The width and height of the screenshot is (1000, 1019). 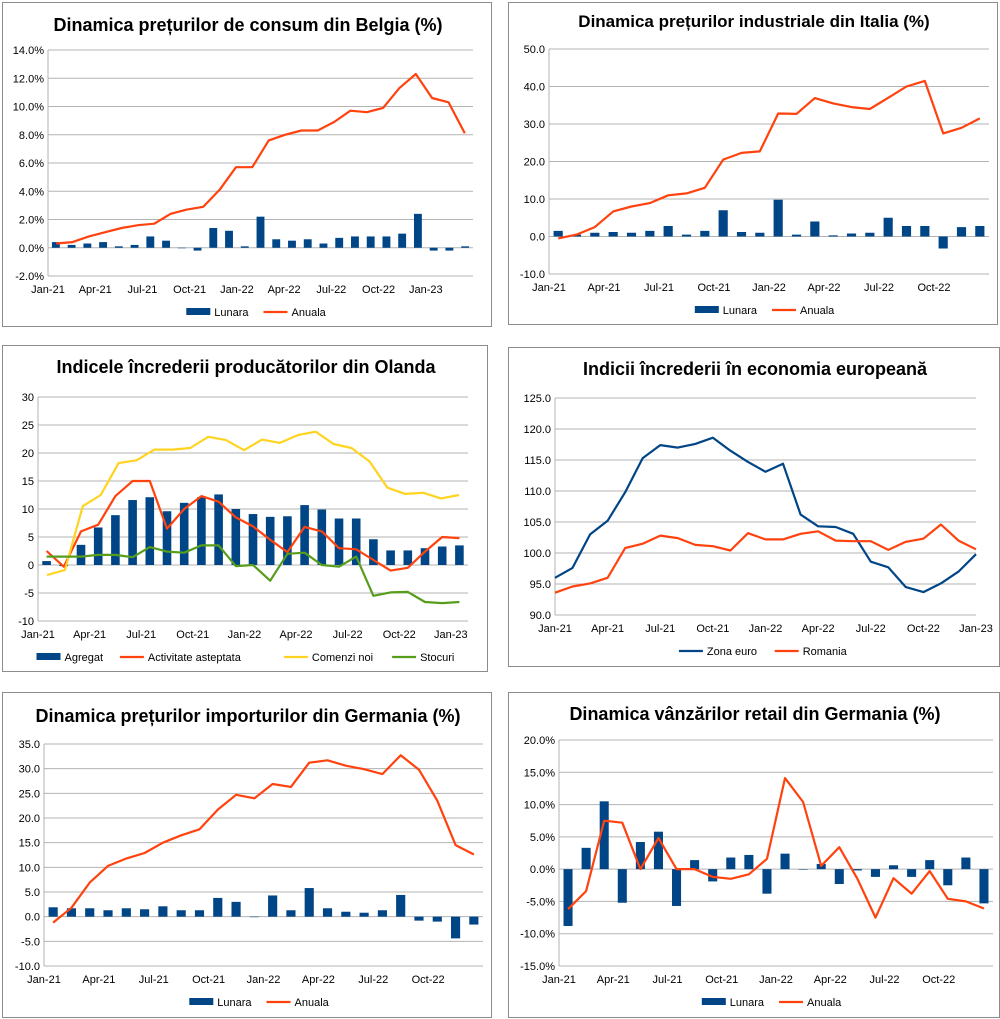 What do you see at coordinates (28, 510) in the screenshot?
I see `y-tick-label: 10` at bounding box center [28, 510].